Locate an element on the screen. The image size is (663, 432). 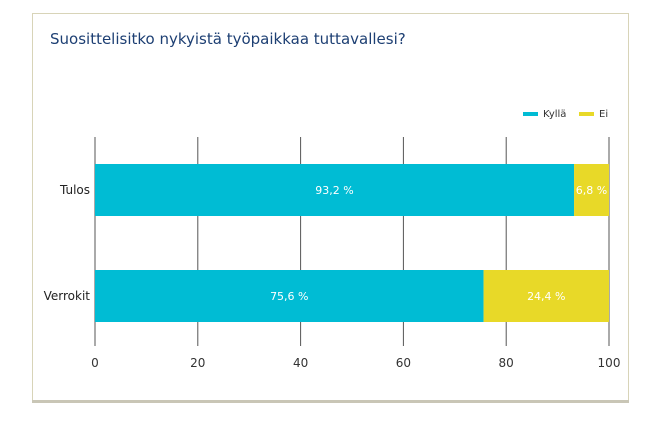
x-tick-label-60: 60 is located at coordinates (403, 363).